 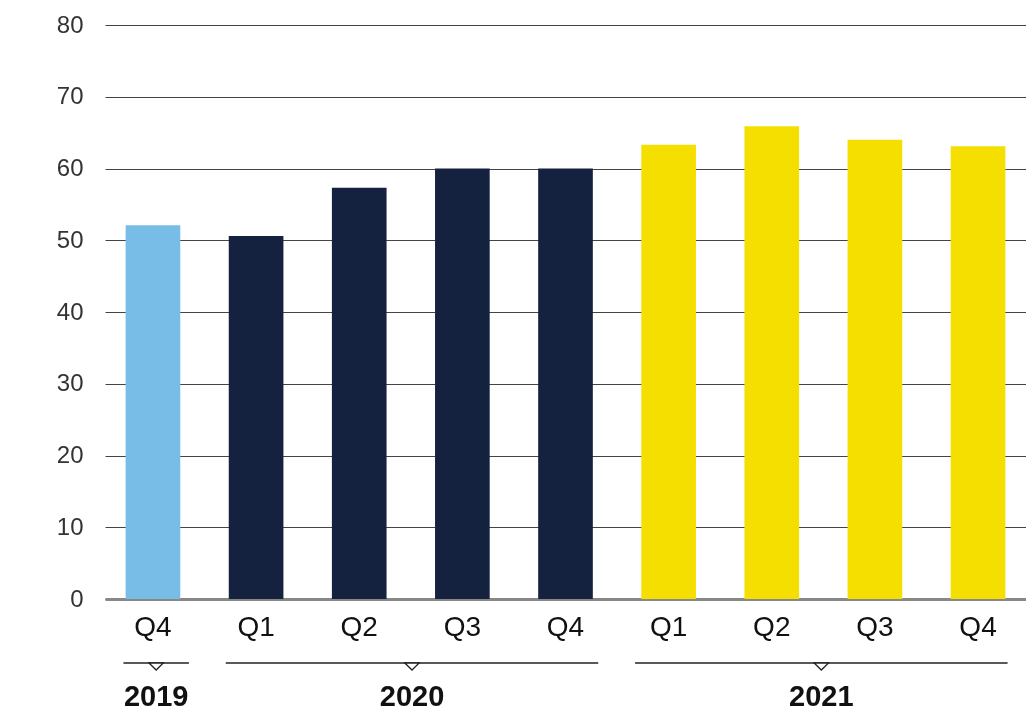 What do you see at coordinates (70, 96) in the screenshot?
I see `y-tick-label: 70` at bounding box center [70, 96].